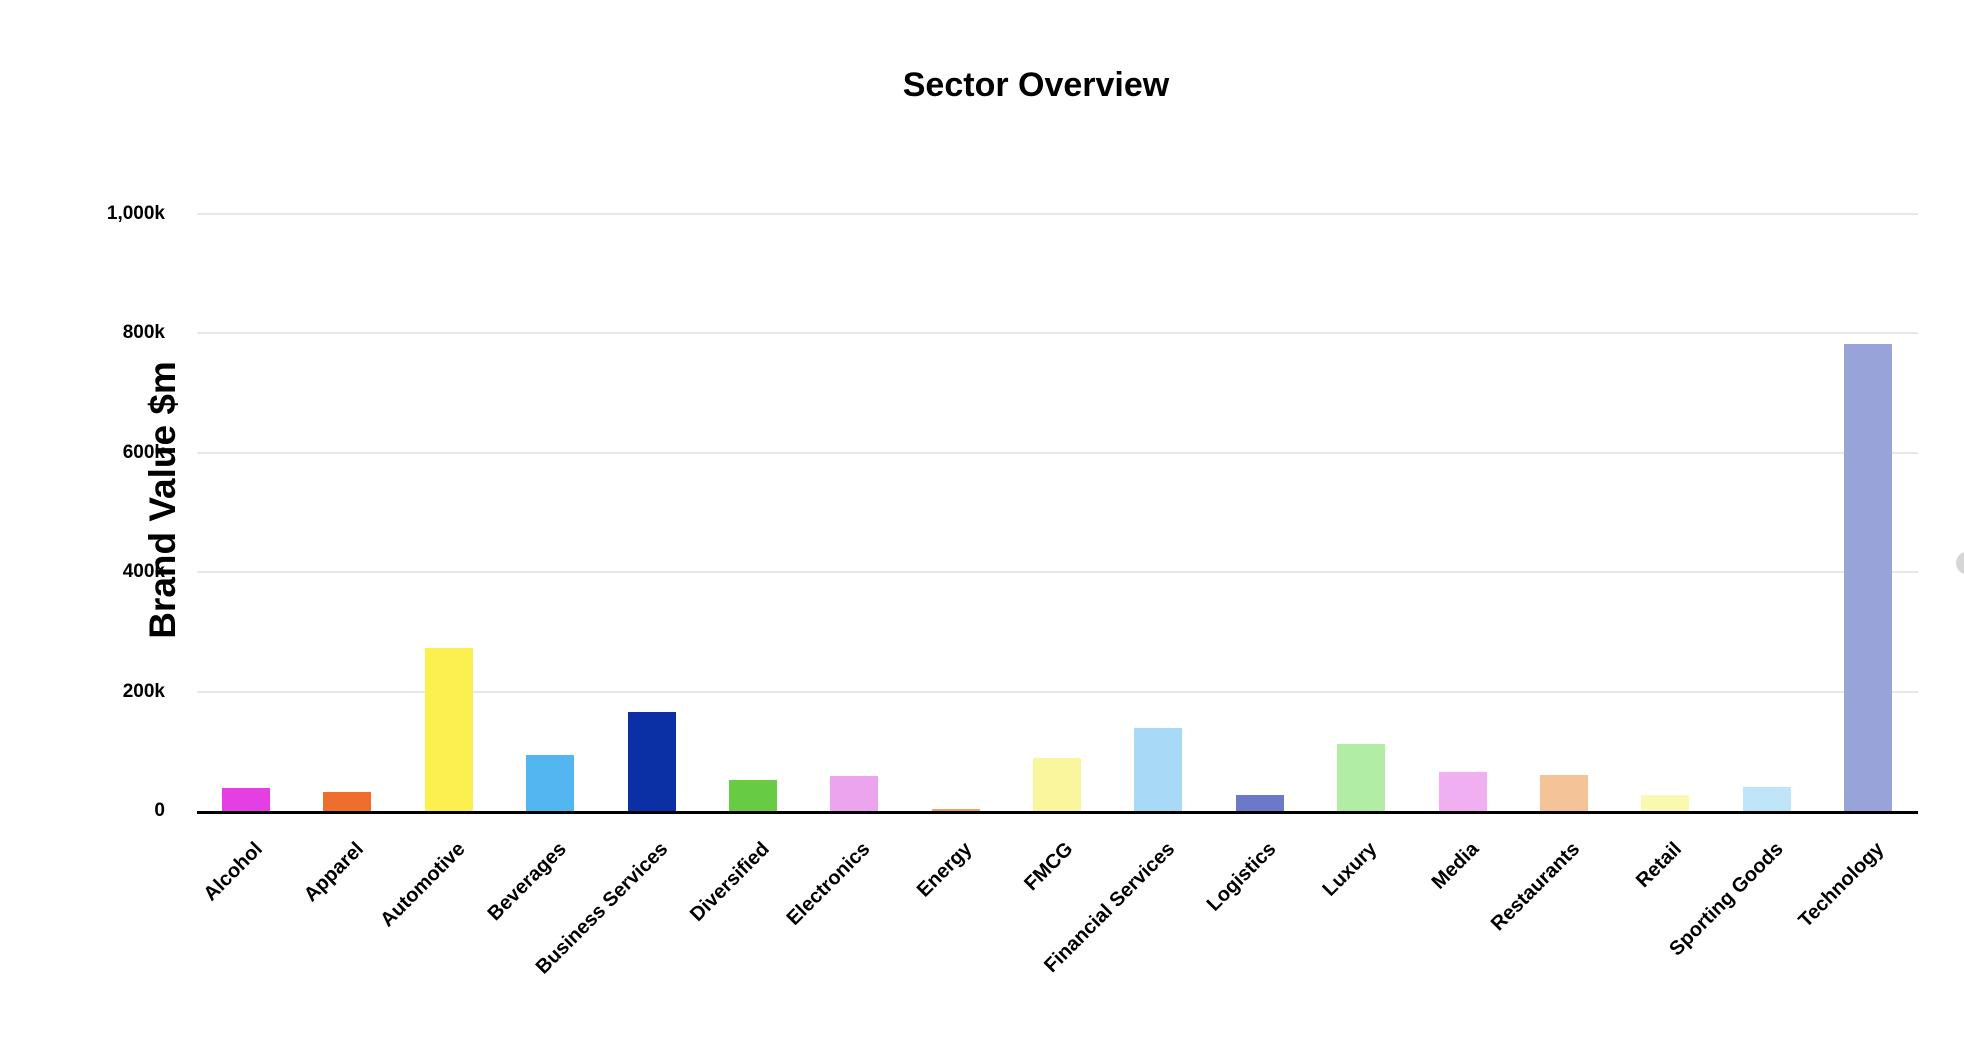 This screenshot has width=1964, height=1050. What do you see at coordinates (1361, 777) in the screenshot?
I see `bar-luxury` at bounding box center [1361, 777].